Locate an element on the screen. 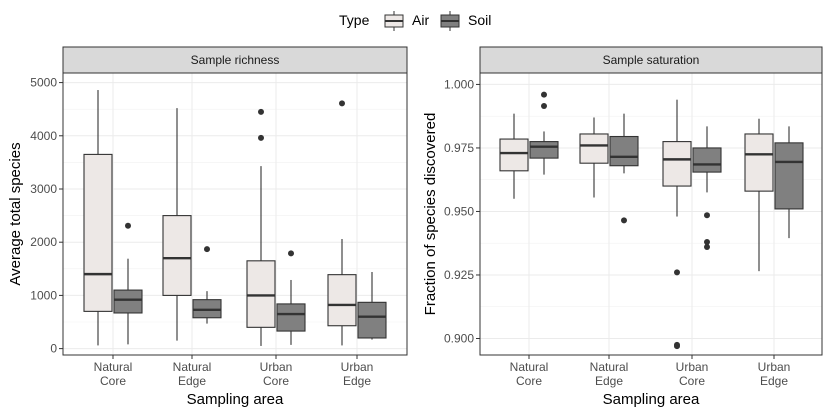 The image size is (830, 415). strip-title-sample-saturation: Sample saturation is located at coordinates (651, 60).